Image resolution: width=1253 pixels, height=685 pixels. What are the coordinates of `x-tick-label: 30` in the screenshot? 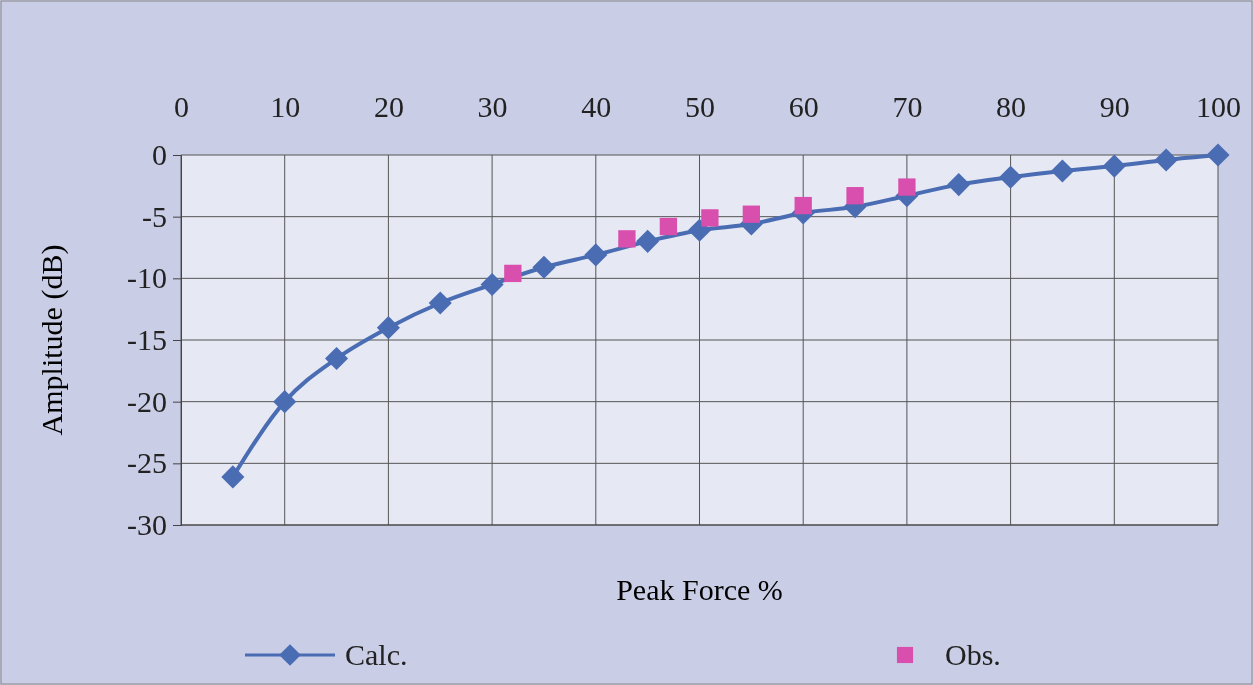 It's located at (492, 106).